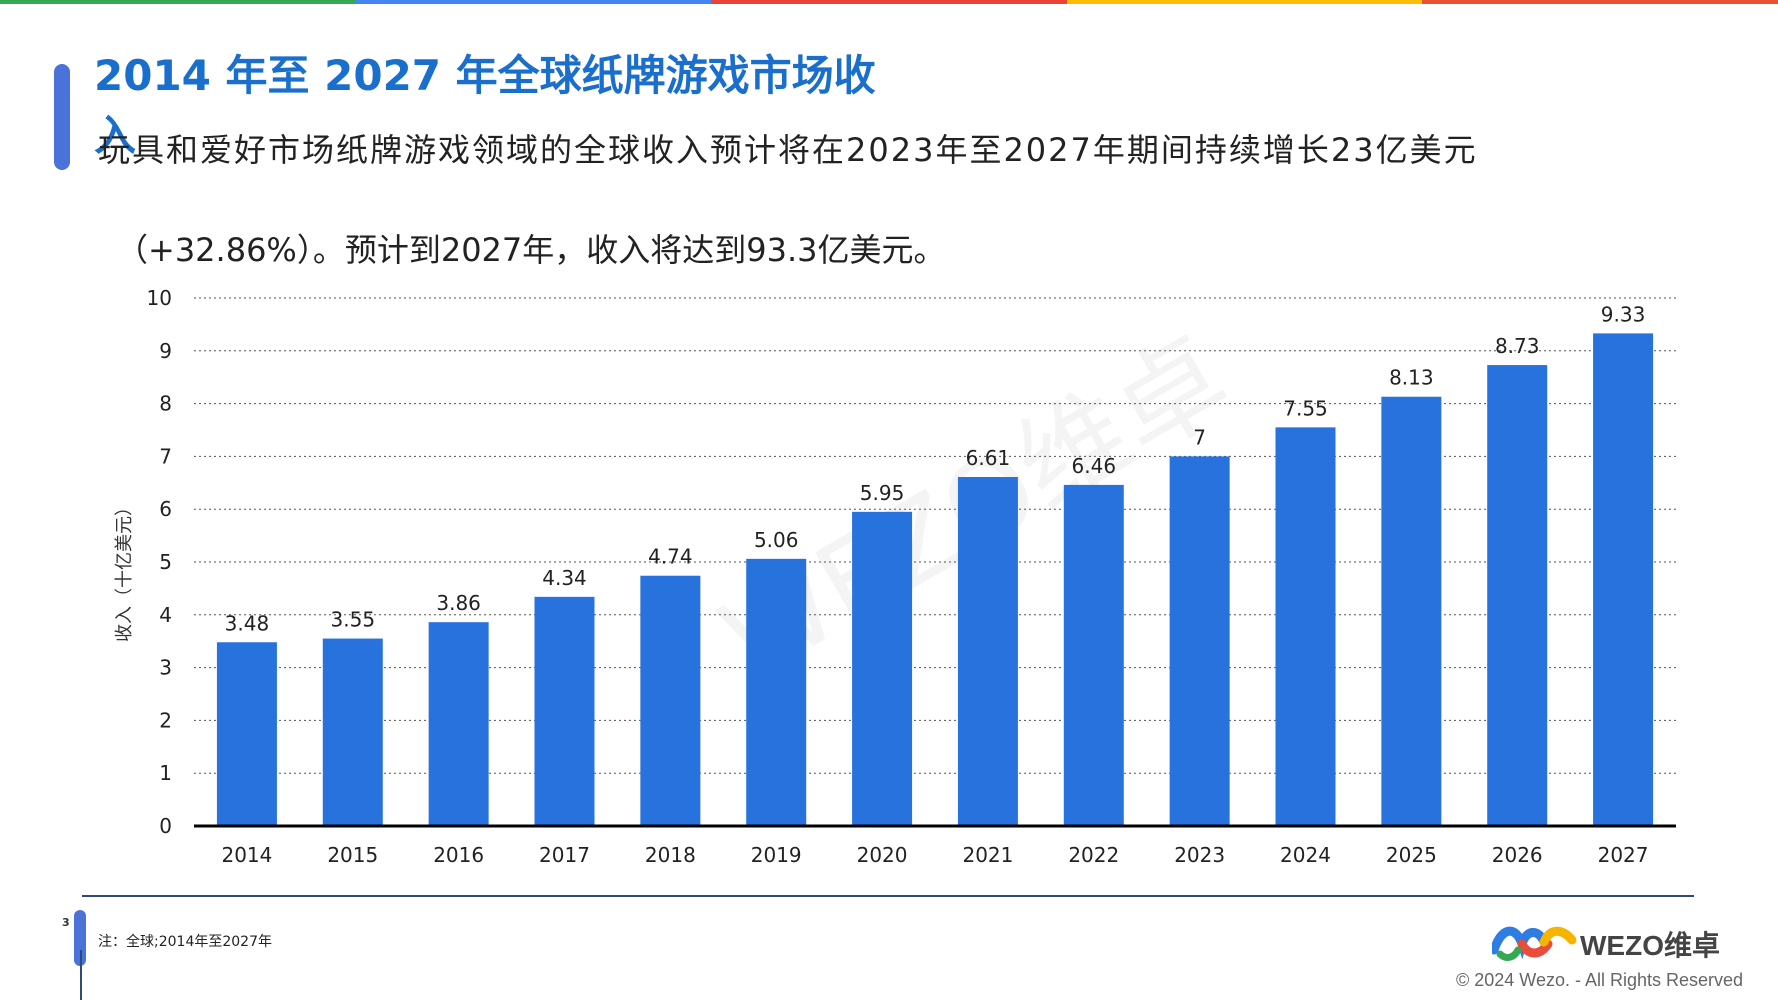  I want to click on wezo-logo-icon, so click(1534, 943).